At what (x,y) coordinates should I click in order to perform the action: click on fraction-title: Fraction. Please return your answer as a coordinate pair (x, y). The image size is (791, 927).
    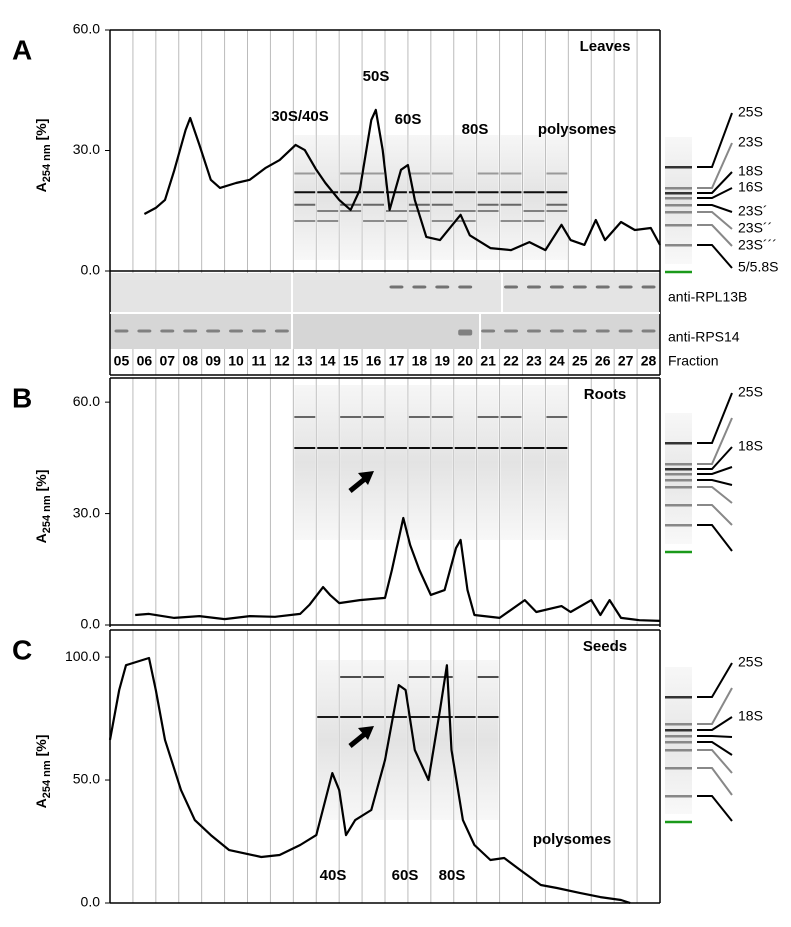
    Looking at the image, I should click on (693, 361).